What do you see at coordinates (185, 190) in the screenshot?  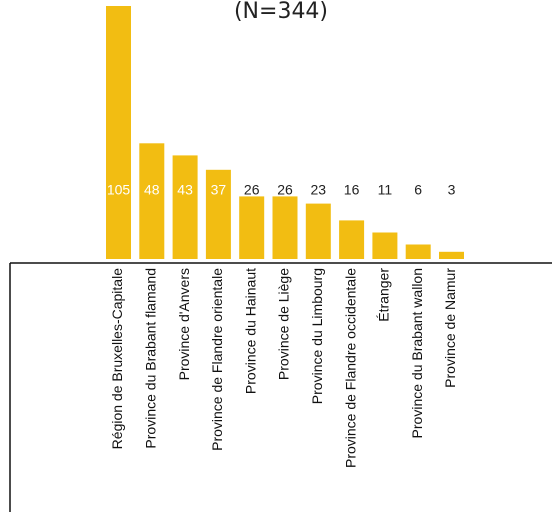 I see `value-label-2: 43` at bounding box center [185, 190].